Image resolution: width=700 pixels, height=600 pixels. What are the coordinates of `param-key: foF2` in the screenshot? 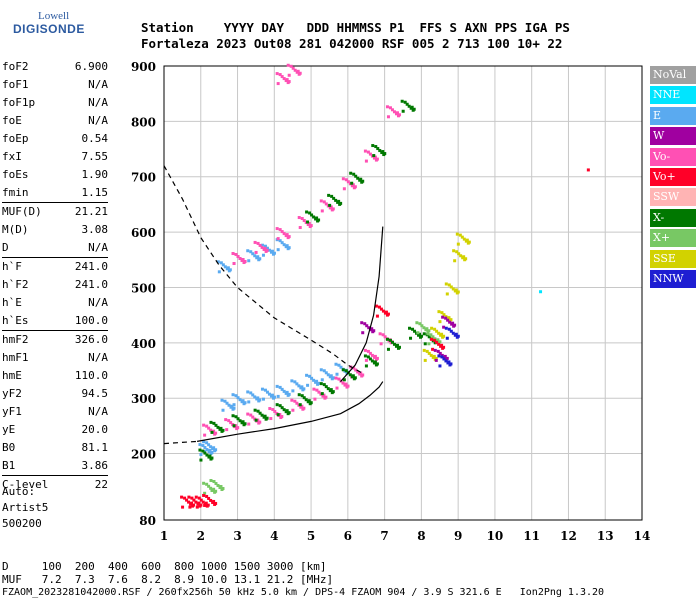 It's located at (15, 66).